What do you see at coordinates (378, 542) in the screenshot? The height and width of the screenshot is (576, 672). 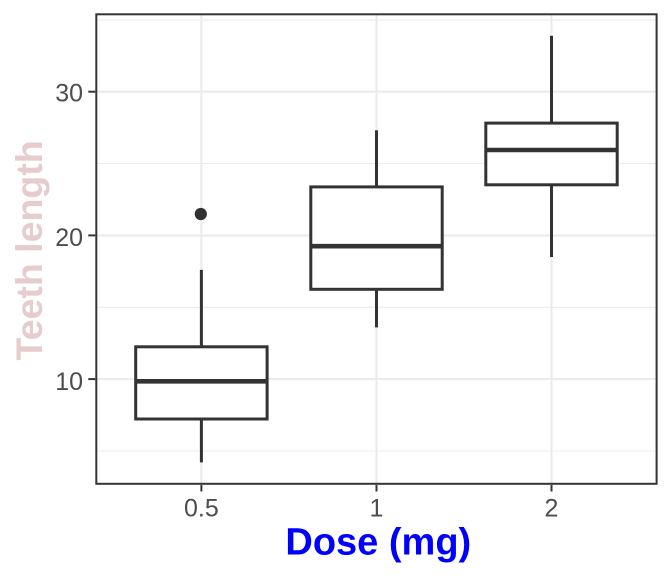 I see `svg-text: Dose (mg)` at bounding box center [378, 542].